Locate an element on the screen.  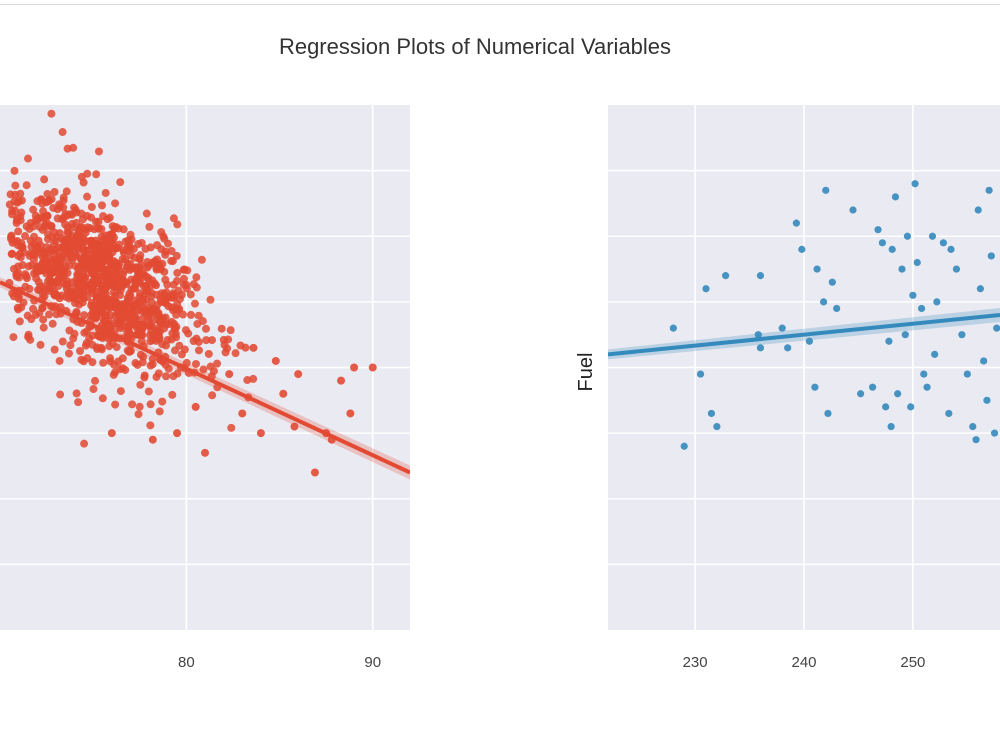
x-tick-label: 250 is located at coordinates (912, 662).